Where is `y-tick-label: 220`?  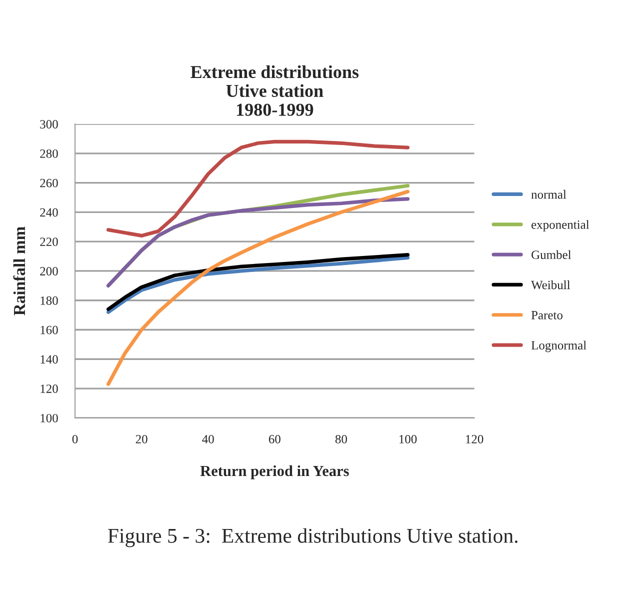
y-tick-label: 220 is located at coordinates (49, 242).